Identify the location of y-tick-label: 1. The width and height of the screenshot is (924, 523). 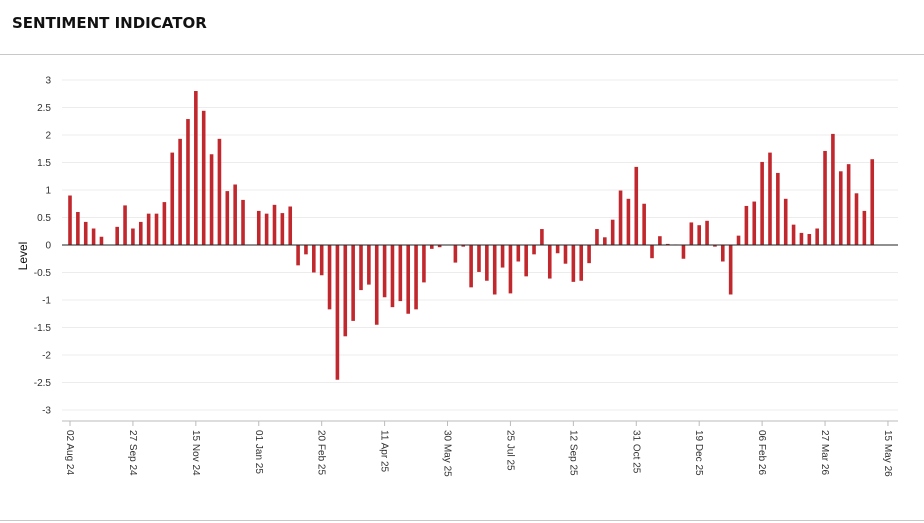
(48, 191).